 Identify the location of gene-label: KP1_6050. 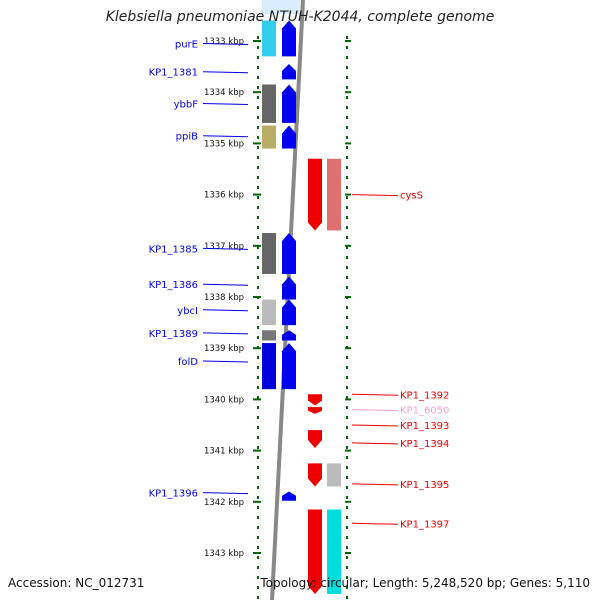
(424, 411).